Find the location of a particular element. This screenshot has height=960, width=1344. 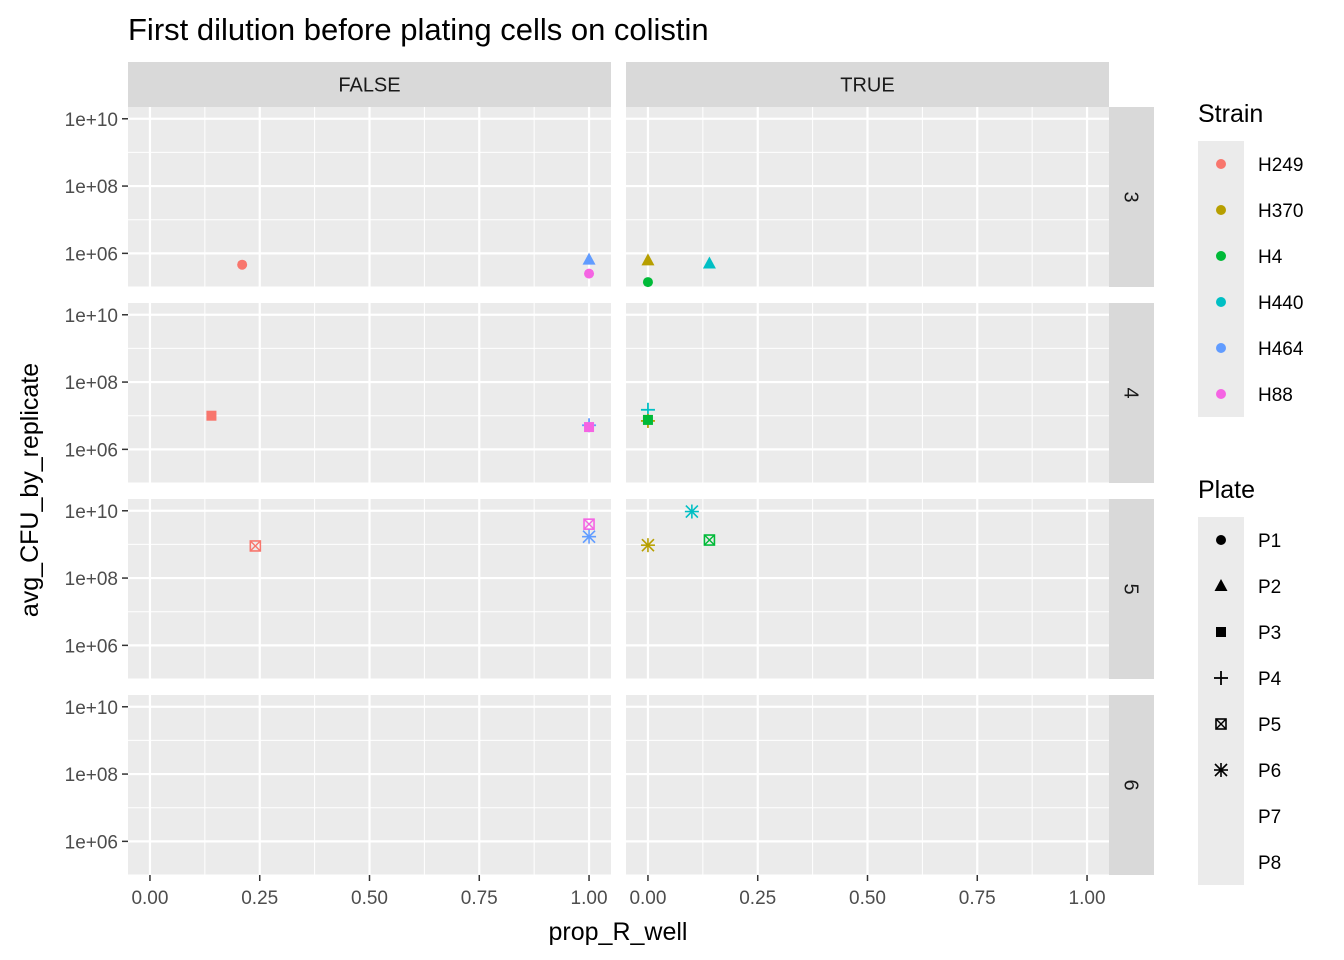

data-point-h440-p2 is located at coordinates (709, 262).